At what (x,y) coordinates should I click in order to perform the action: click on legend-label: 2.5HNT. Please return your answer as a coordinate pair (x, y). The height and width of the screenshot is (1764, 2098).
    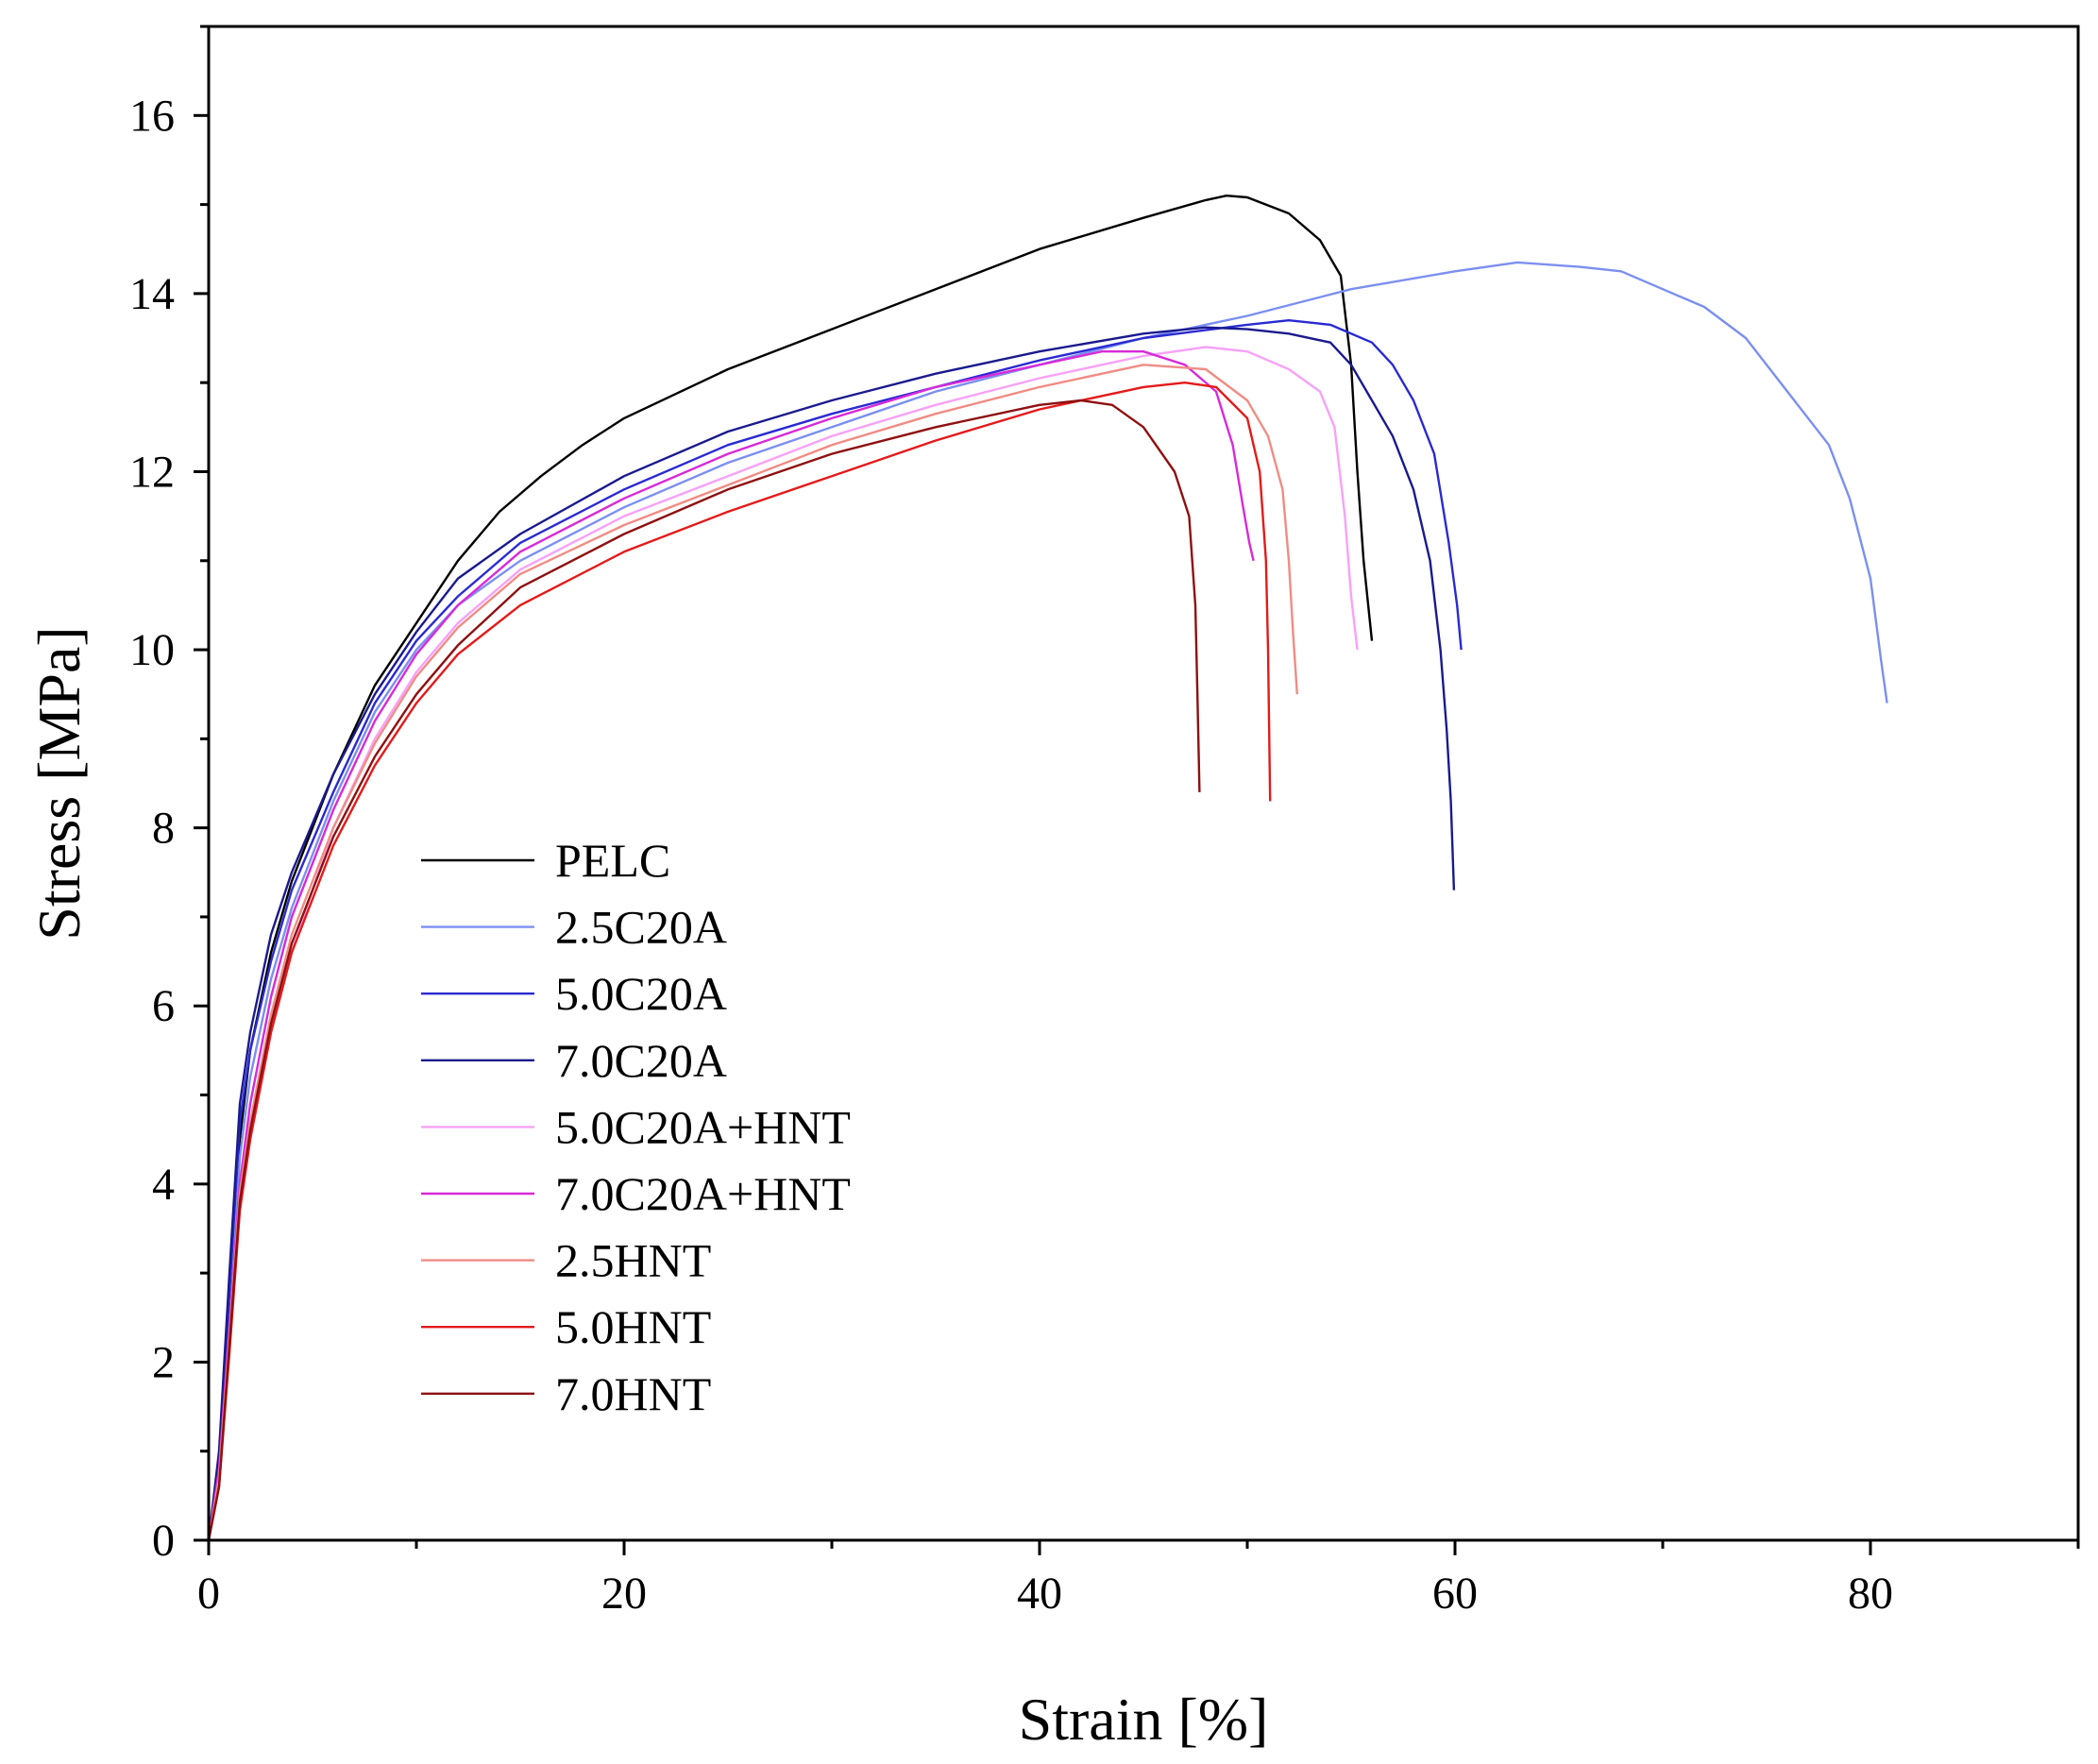
    Looking at the image, I should click on (633, 1260).